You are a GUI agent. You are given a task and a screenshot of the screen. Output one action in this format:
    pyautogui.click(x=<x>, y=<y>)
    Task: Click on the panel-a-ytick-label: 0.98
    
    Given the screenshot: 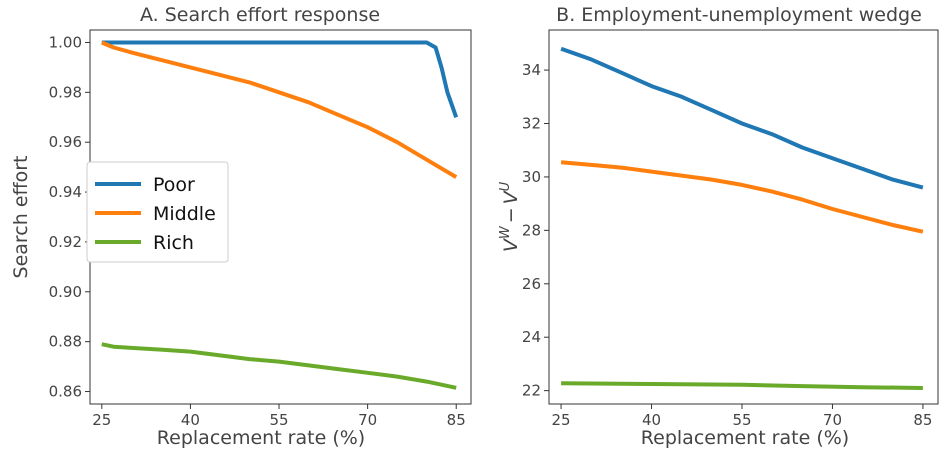 What is the action you would take?
    pyautogui.click(x=65, y=92)
    